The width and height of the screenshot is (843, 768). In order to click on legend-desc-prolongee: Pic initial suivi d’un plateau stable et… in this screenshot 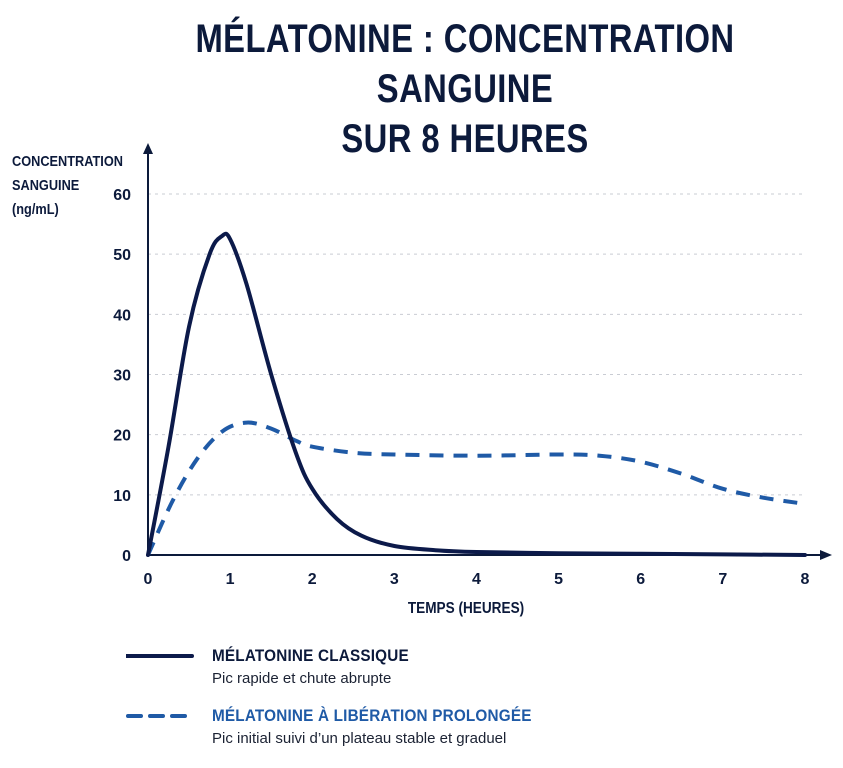, I will do `click(359, 738)`.